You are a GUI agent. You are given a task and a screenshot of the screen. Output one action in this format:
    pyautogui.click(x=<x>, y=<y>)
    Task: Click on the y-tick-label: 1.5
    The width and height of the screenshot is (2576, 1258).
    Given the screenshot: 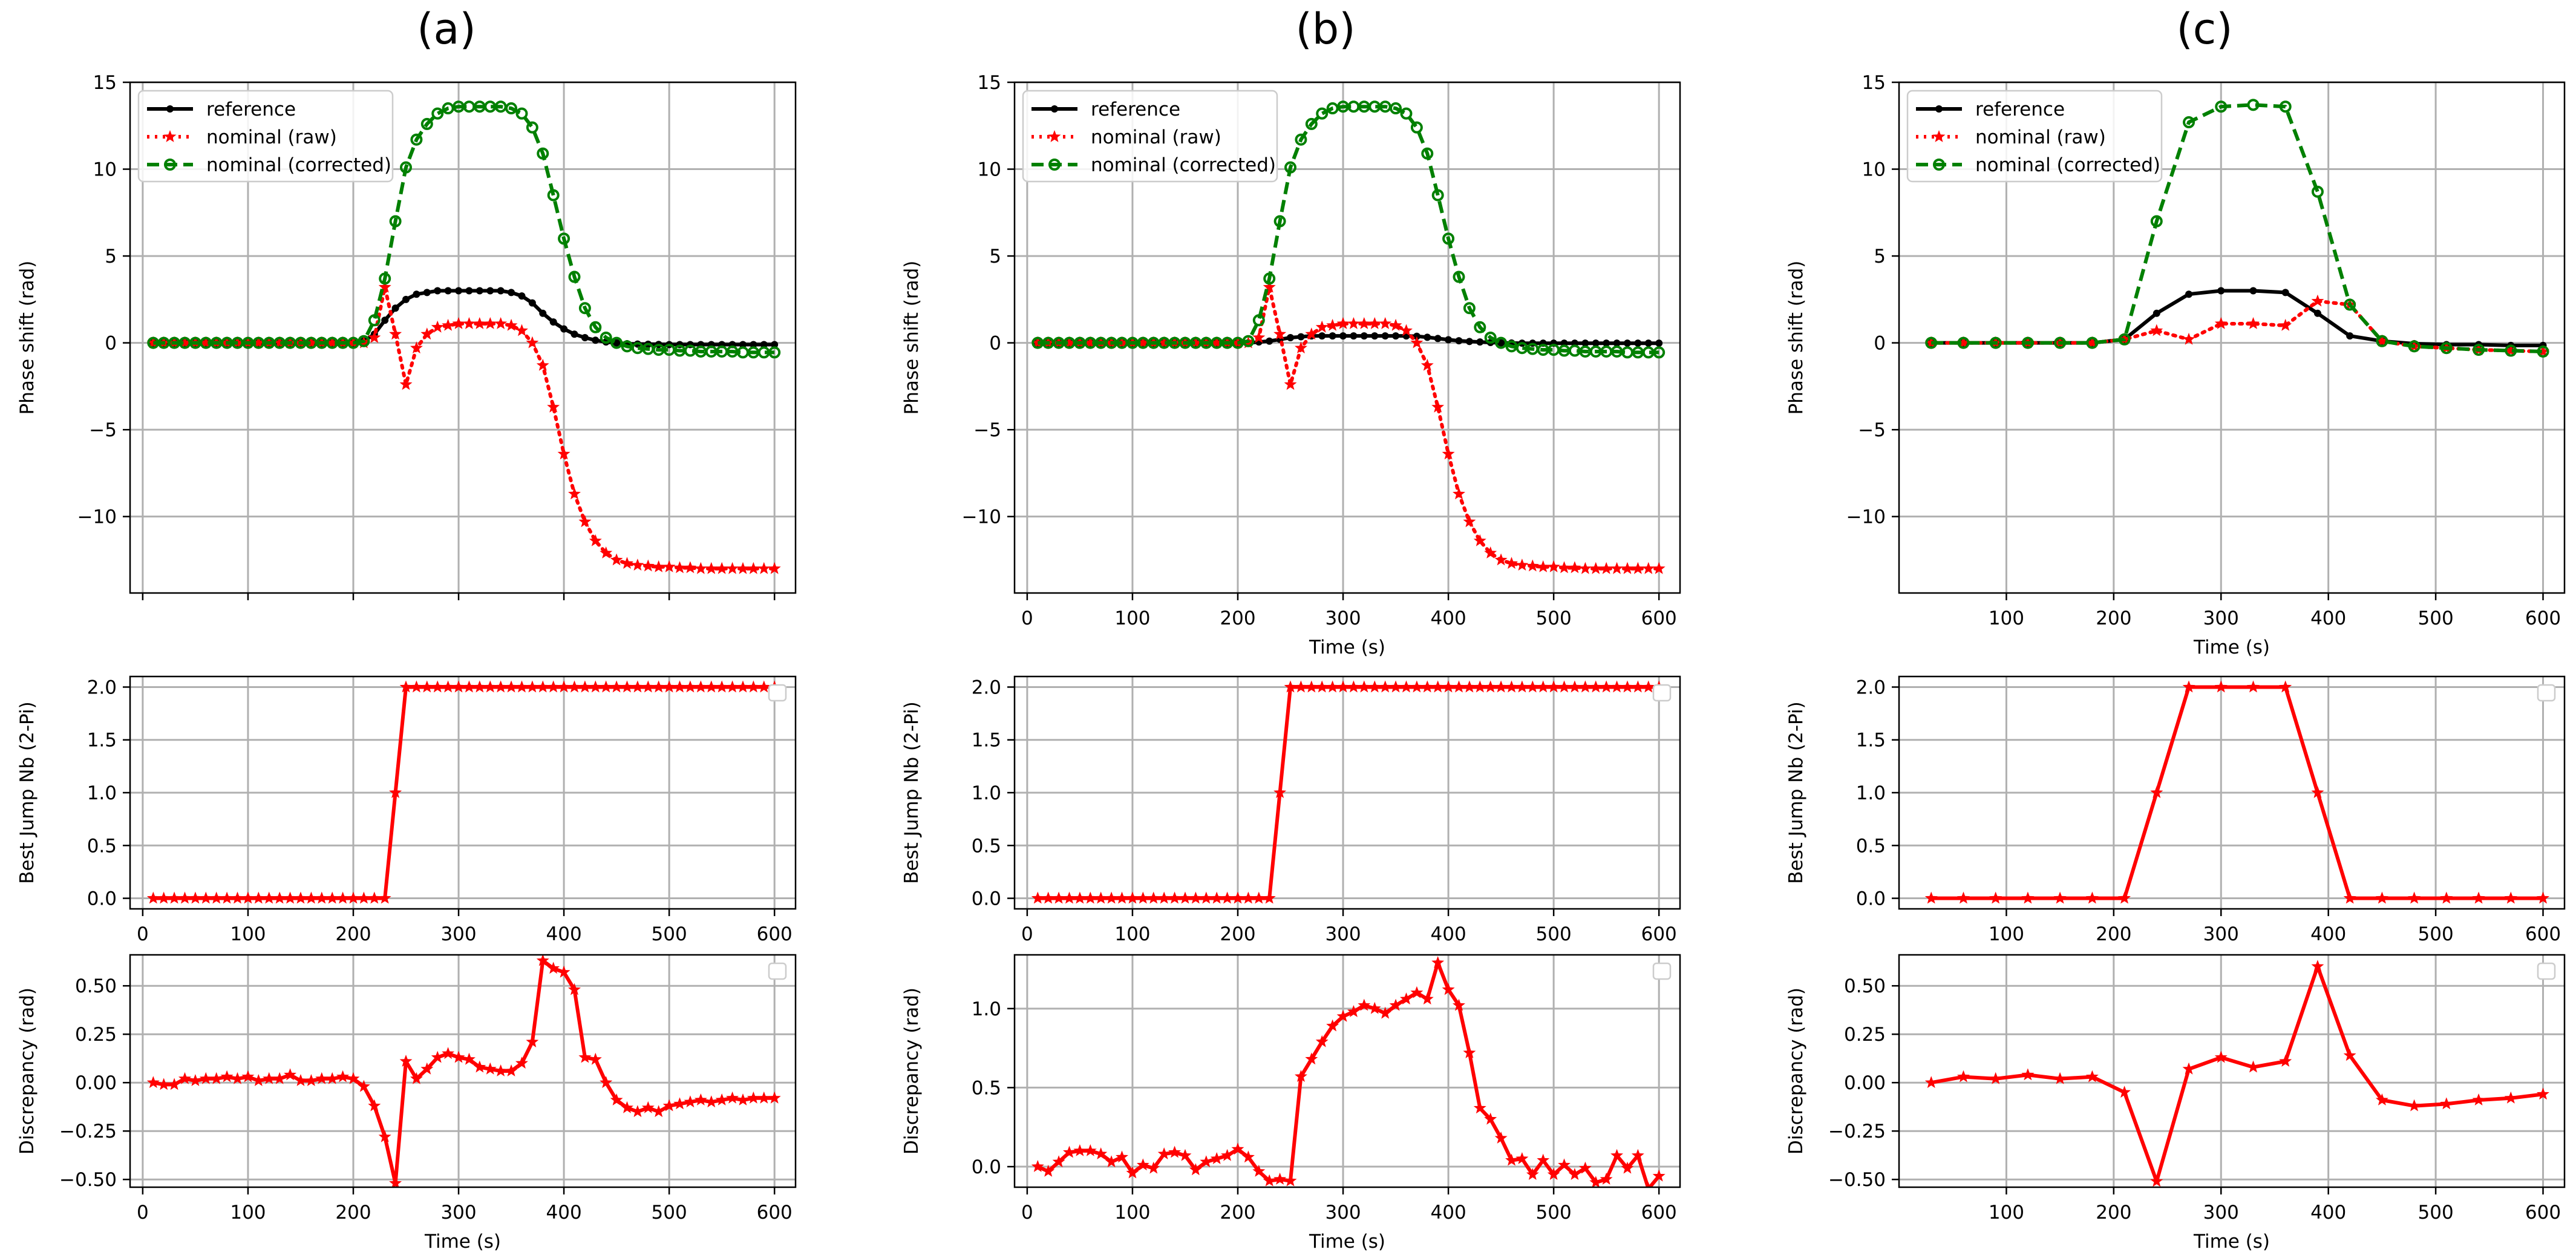 What is the action you would take?
    pyautogui.click(x=986, y=741)
    